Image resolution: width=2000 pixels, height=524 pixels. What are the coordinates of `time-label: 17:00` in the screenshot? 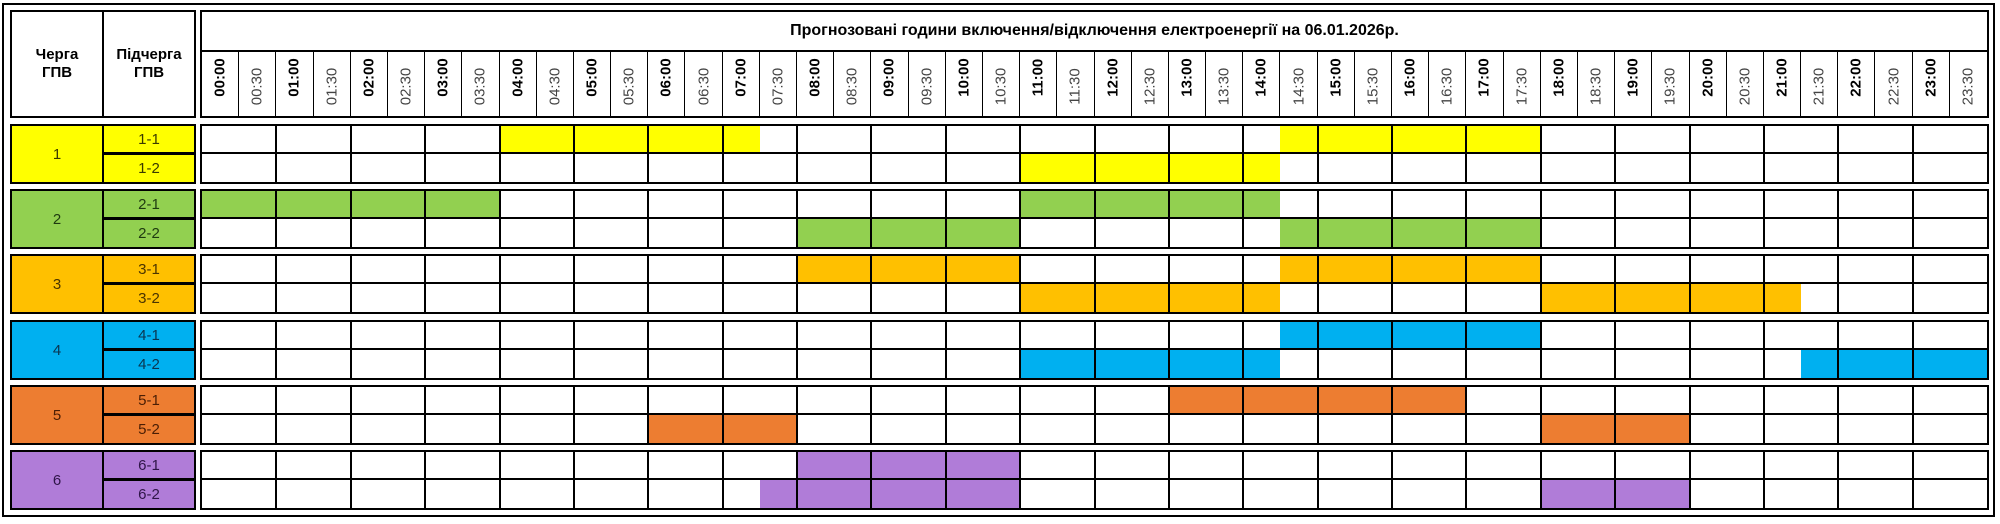 It's located at (1484, 77).